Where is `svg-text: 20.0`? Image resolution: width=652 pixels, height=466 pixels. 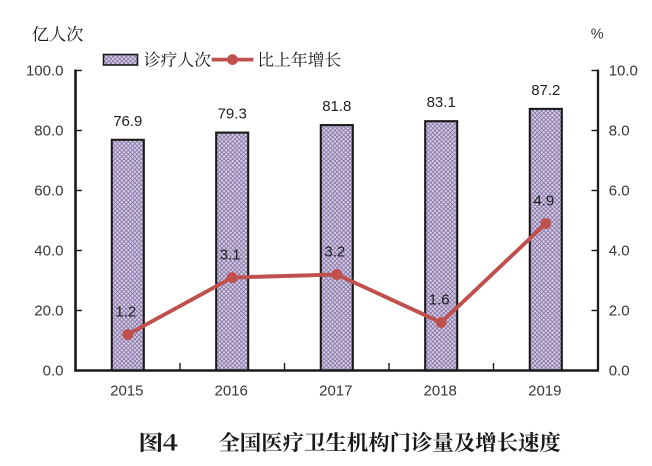 svg-text: 20.0 is located at coordinates (48, 311).